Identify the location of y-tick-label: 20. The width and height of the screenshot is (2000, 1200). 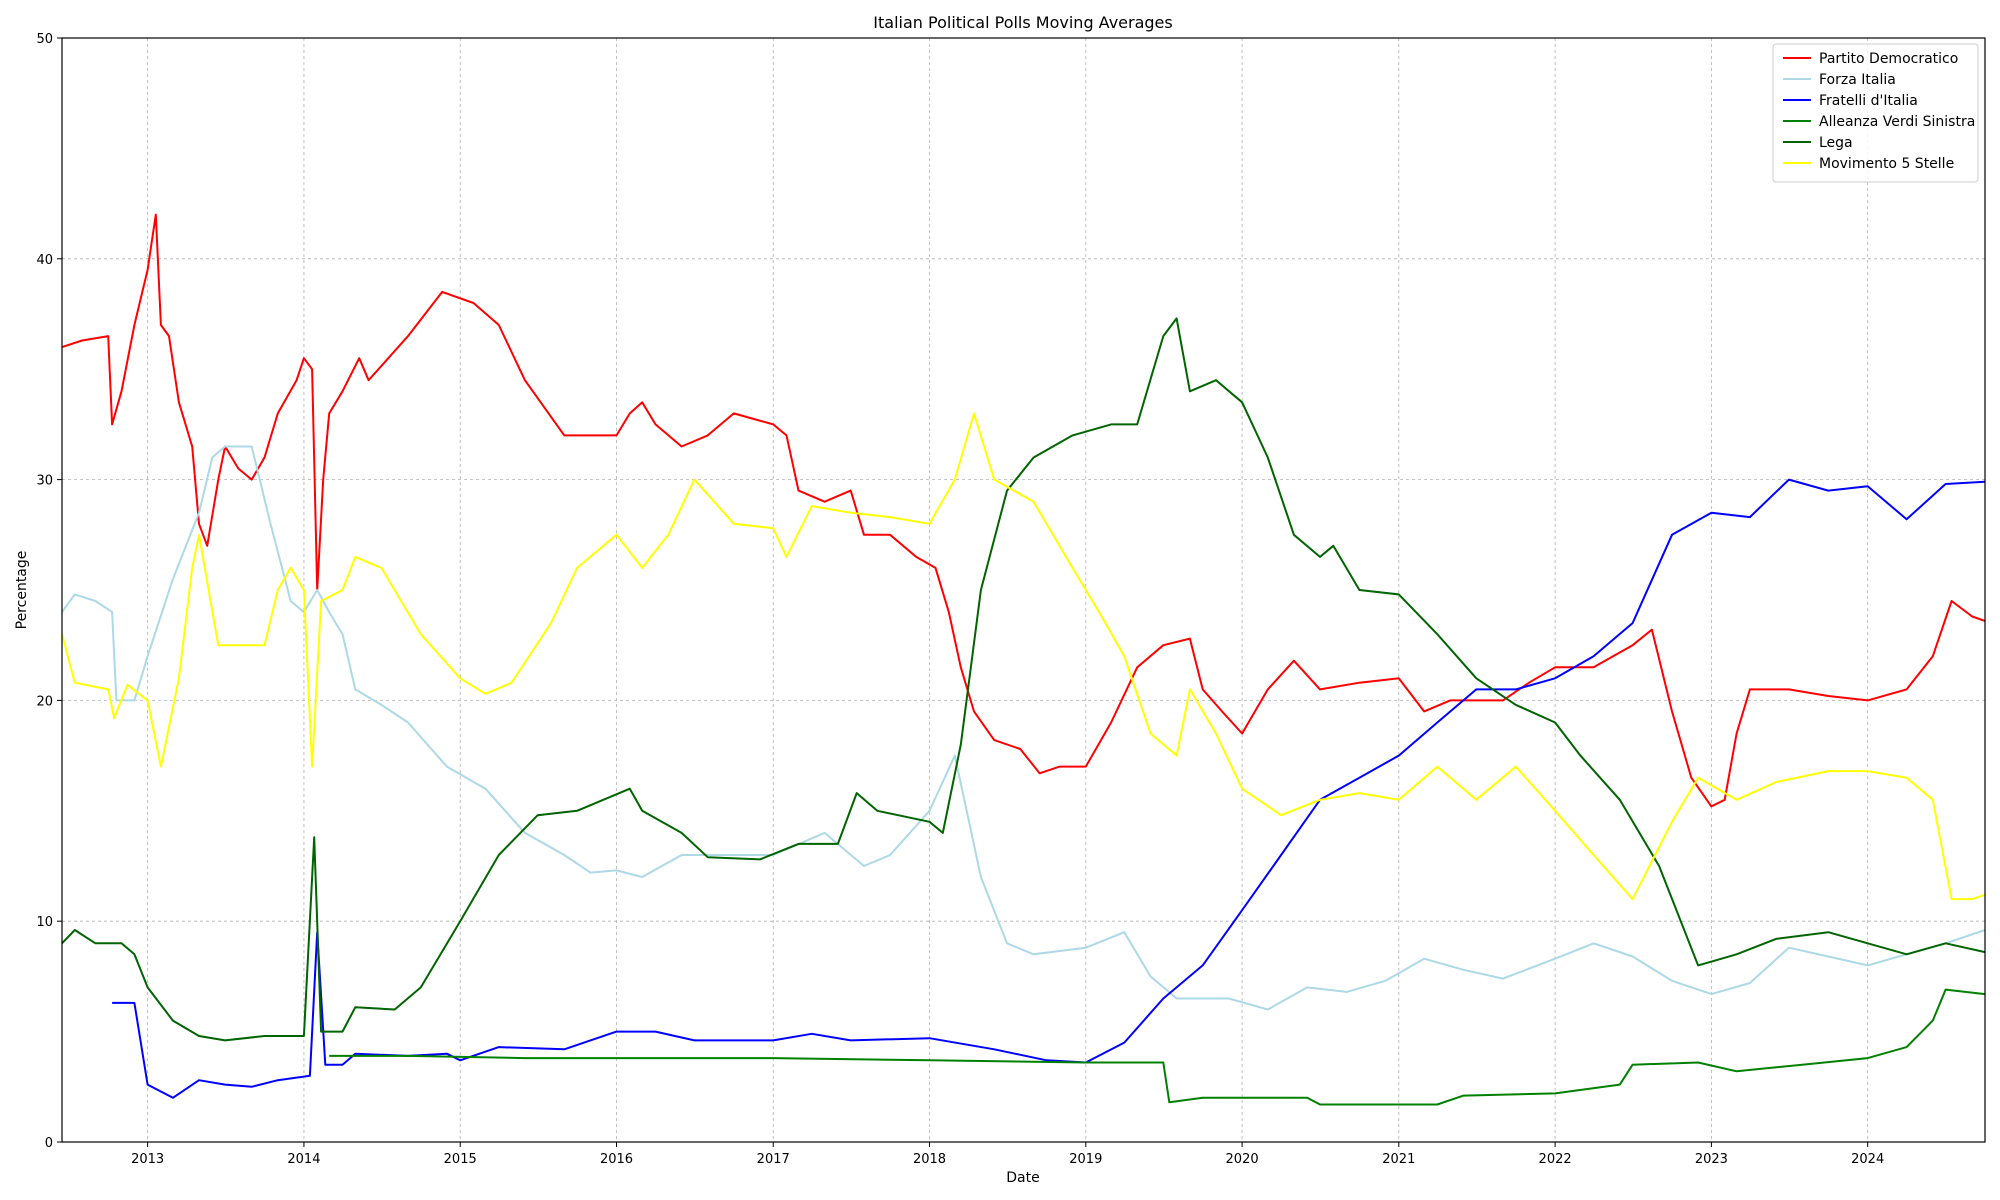
(44, 701).